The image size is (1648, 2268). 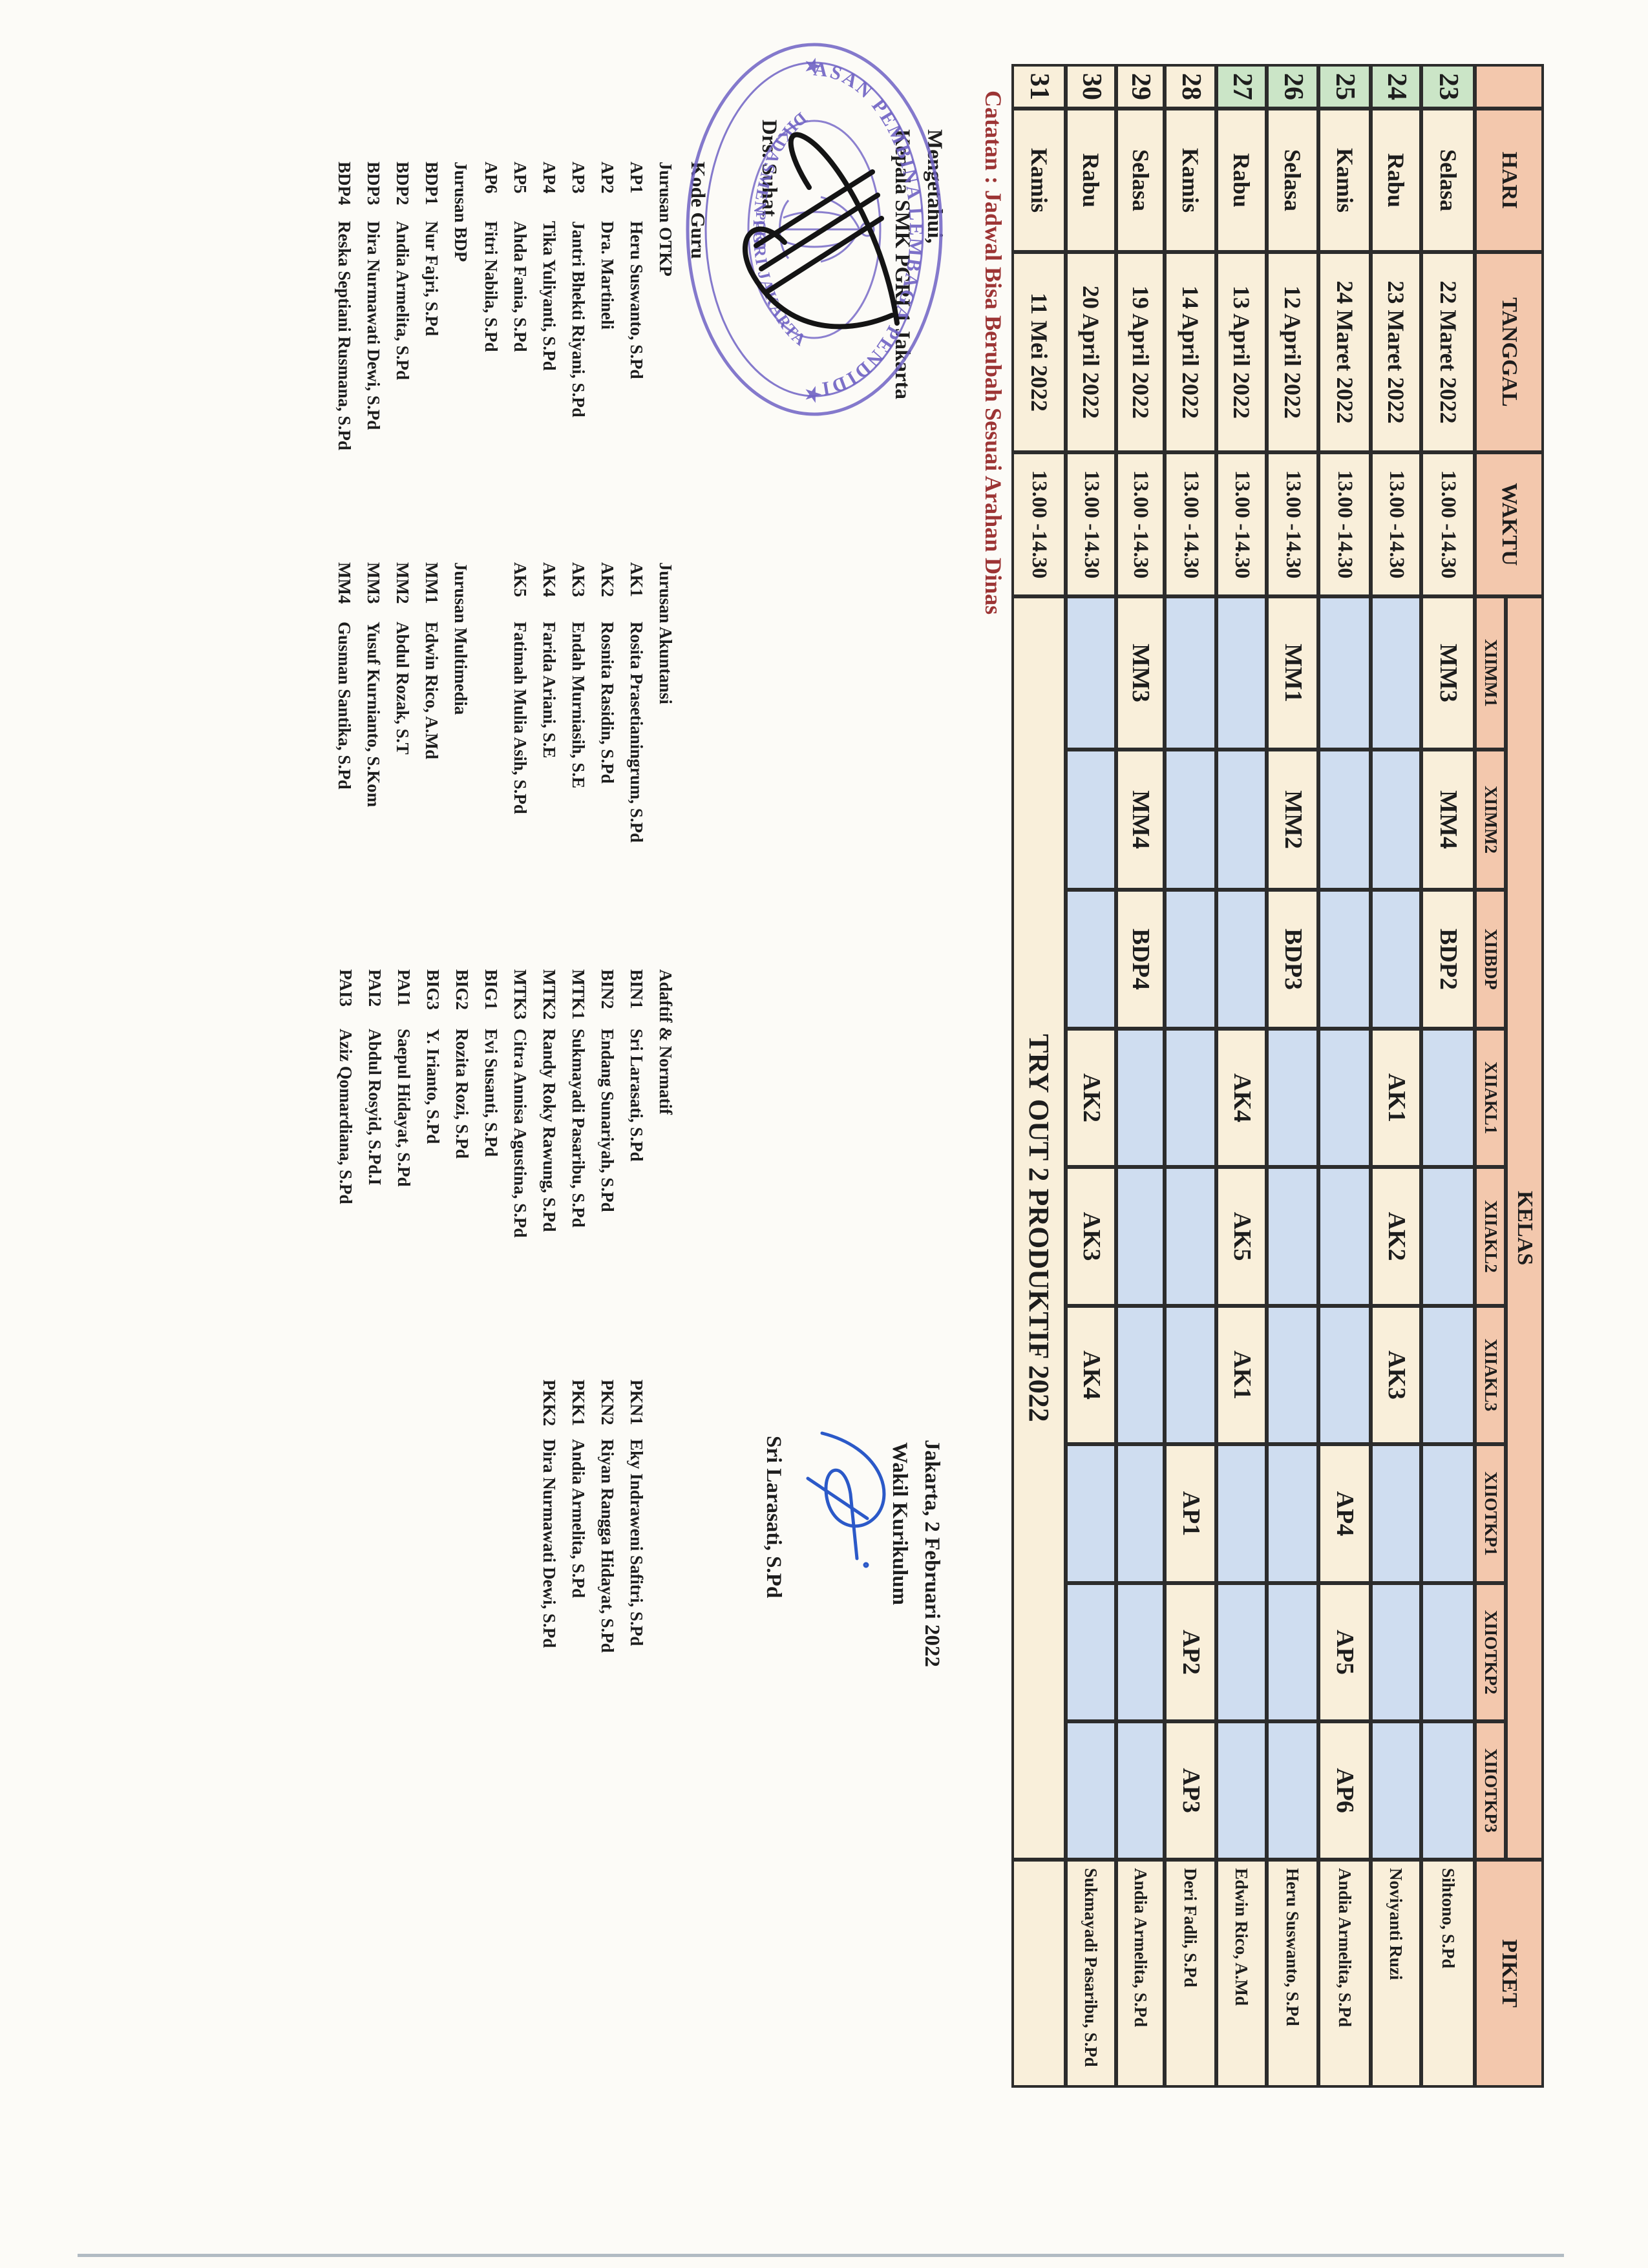 What do you see at coordinates (431, 583) in the screenshot?
I see `legend-code: MM1` at bounding box center [431, 583].